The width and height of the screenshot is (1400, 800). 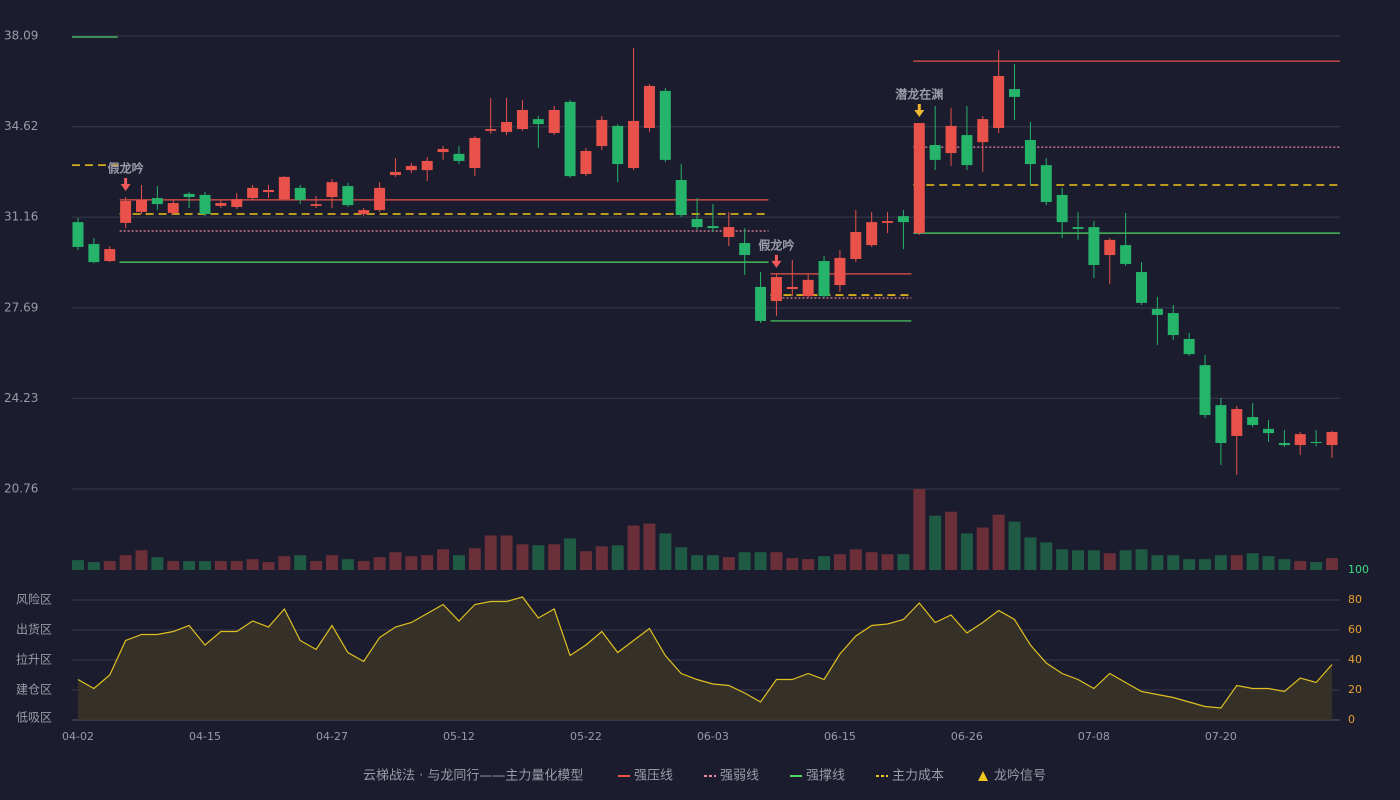 What do you see at coordinates (1355, 659) in the screenshot?
I see `osc-tick-label: 40` at bounding box center [1355, 659].